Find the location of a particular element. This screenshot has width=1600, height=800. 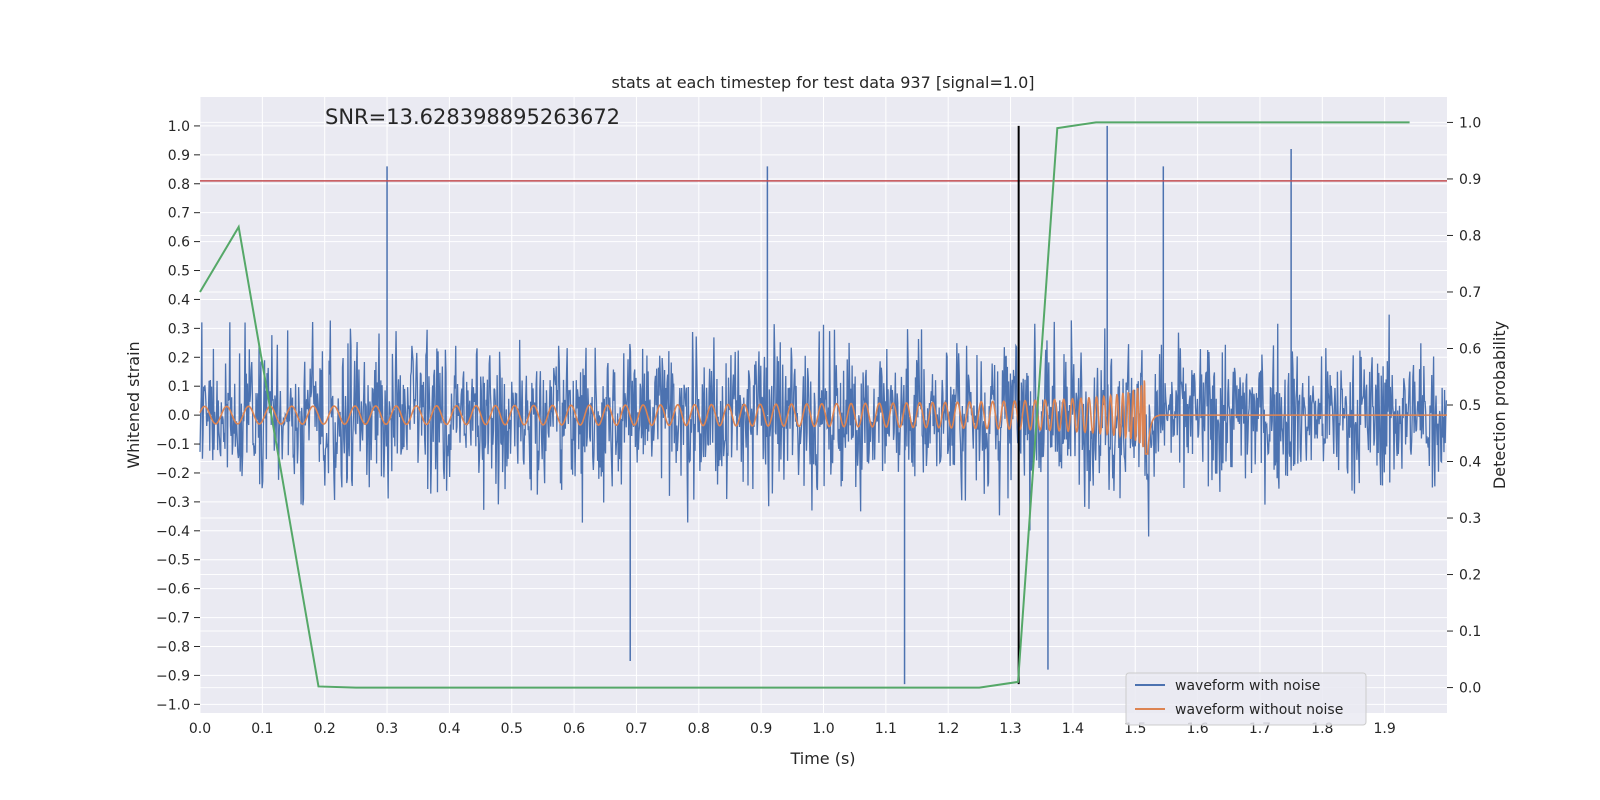

x-tick-label: 0.9 is located at coordinates (761, 729).